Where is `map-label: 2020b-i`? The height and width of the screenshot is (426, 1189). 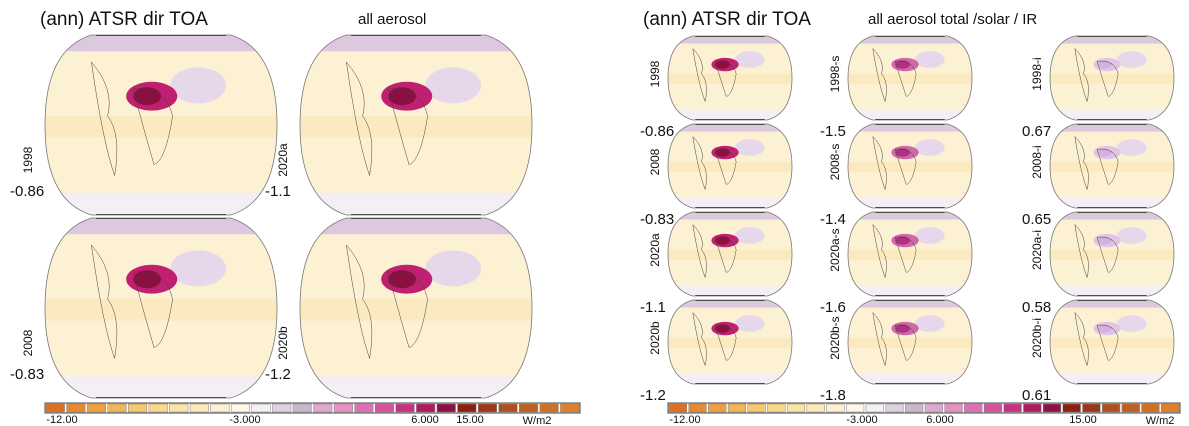
map-label: 2020b-i is located at coordinates (1037, 338).